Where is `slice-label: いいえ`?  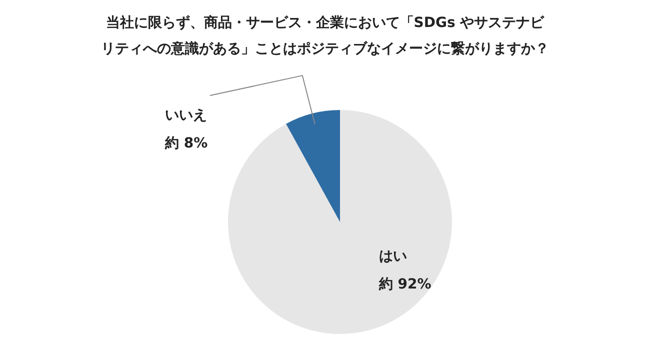 slice-label: いいえ is located at coordinates (186, 115).